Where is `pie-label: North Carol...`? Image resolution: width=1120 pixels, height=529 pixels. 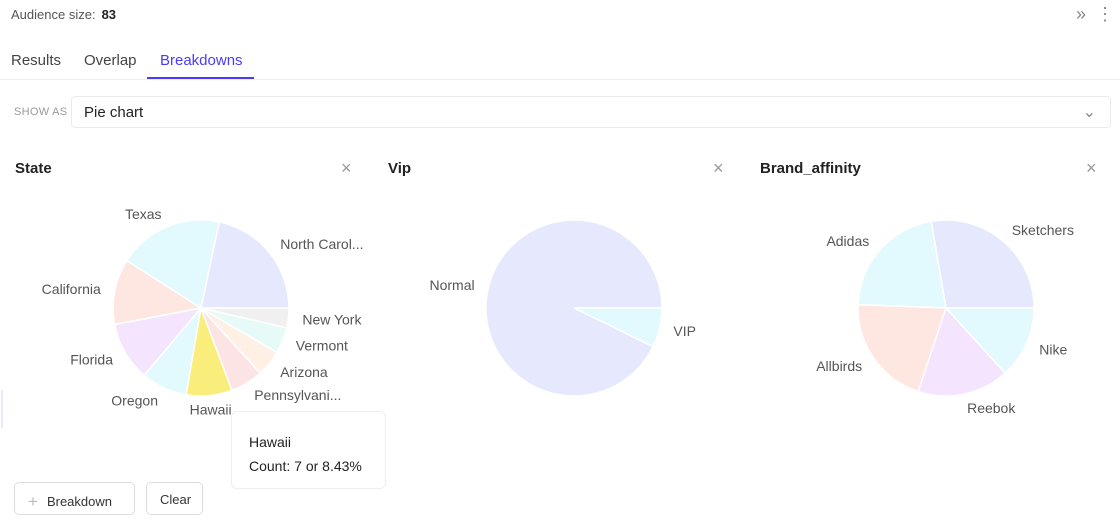 pie-label: North Carol... is located at coordinates (321, 244).